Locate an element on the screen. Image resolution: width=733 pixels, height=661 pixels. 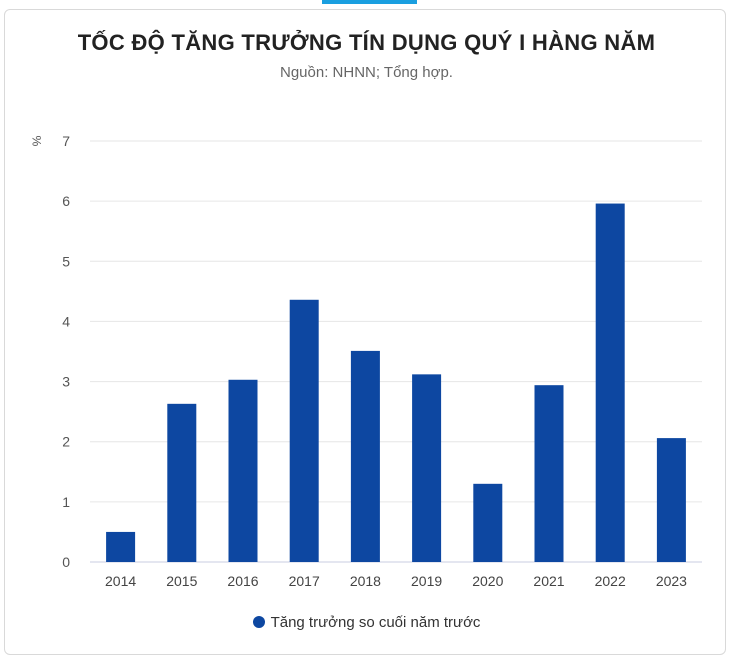
x-tick-label: 2014 is located at coordinates (120, 581).